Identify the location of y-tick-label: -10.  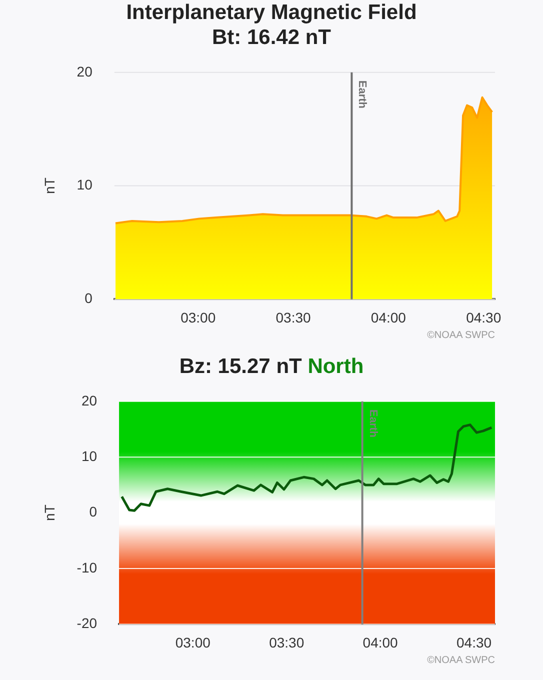
(87, 567).